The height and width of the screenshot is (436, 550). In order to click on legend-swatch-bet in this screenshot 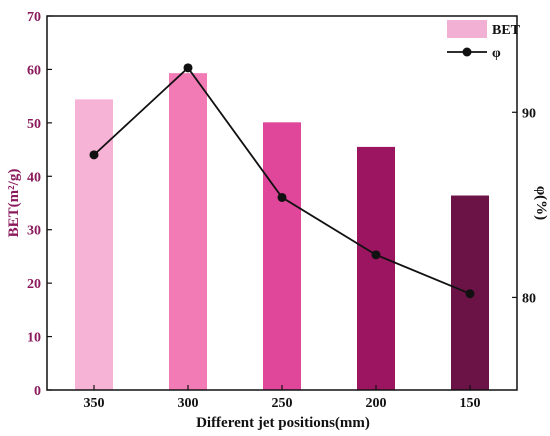, I will do `click(467, 29)`.